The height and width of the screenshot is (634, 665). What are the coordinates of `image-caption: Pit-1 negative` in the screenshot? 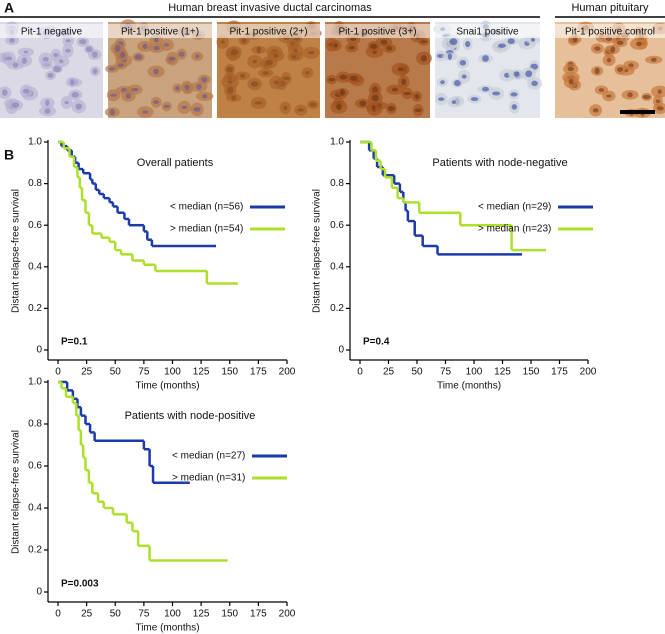 It's located at (52, 32).